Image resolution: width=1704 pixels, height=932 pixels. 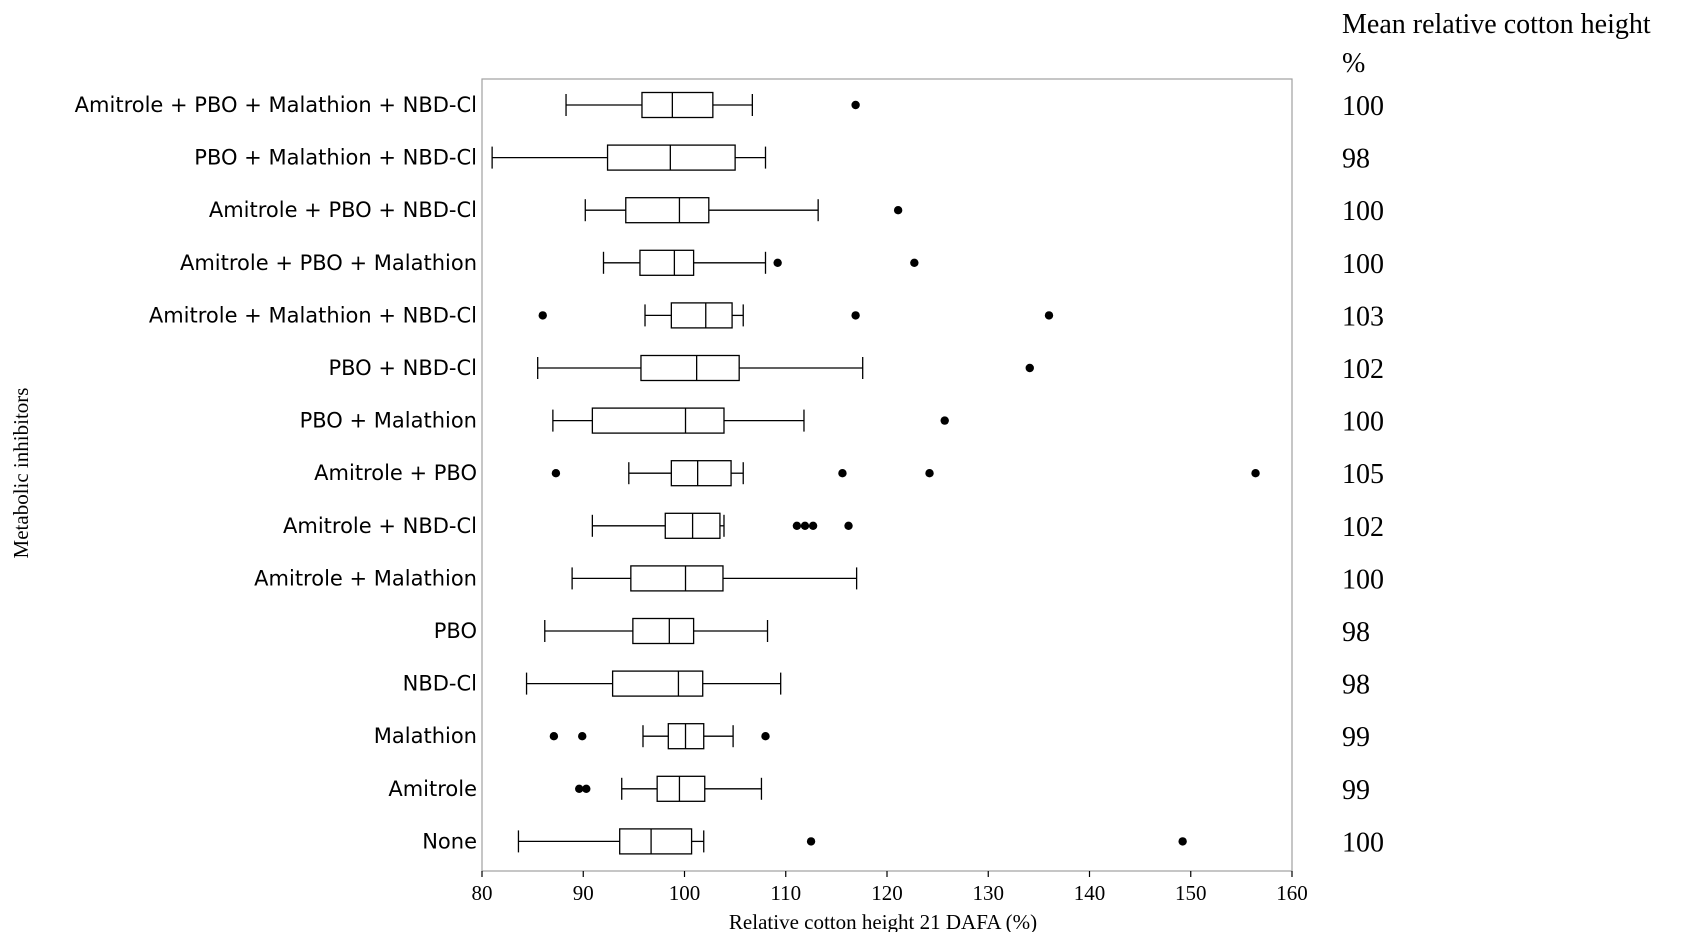 What do you see at coordinates (365, 578) in the screenshot?
I see `category-label: Amitrole + Malathion` at bounding box center [365, 578].